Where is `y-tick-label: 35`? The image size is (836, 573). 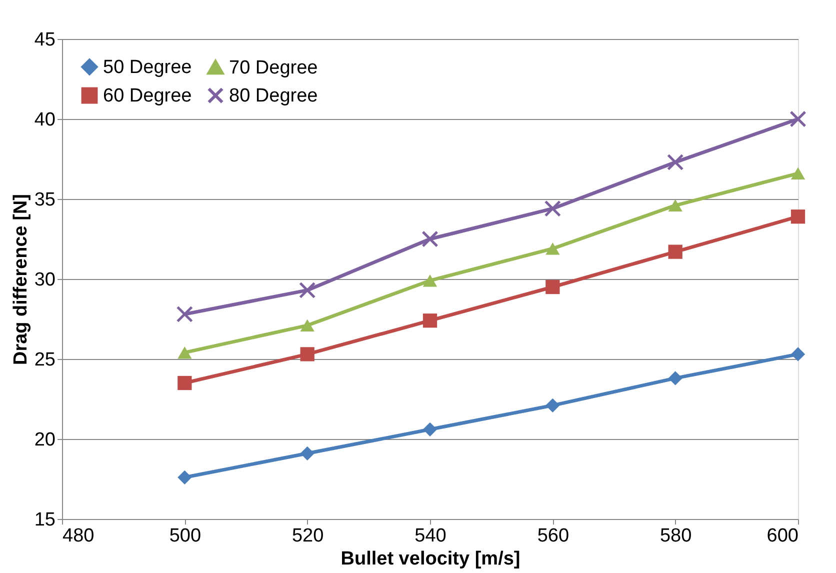 y-tick-label: 35 is located at coordinates (45, 200).